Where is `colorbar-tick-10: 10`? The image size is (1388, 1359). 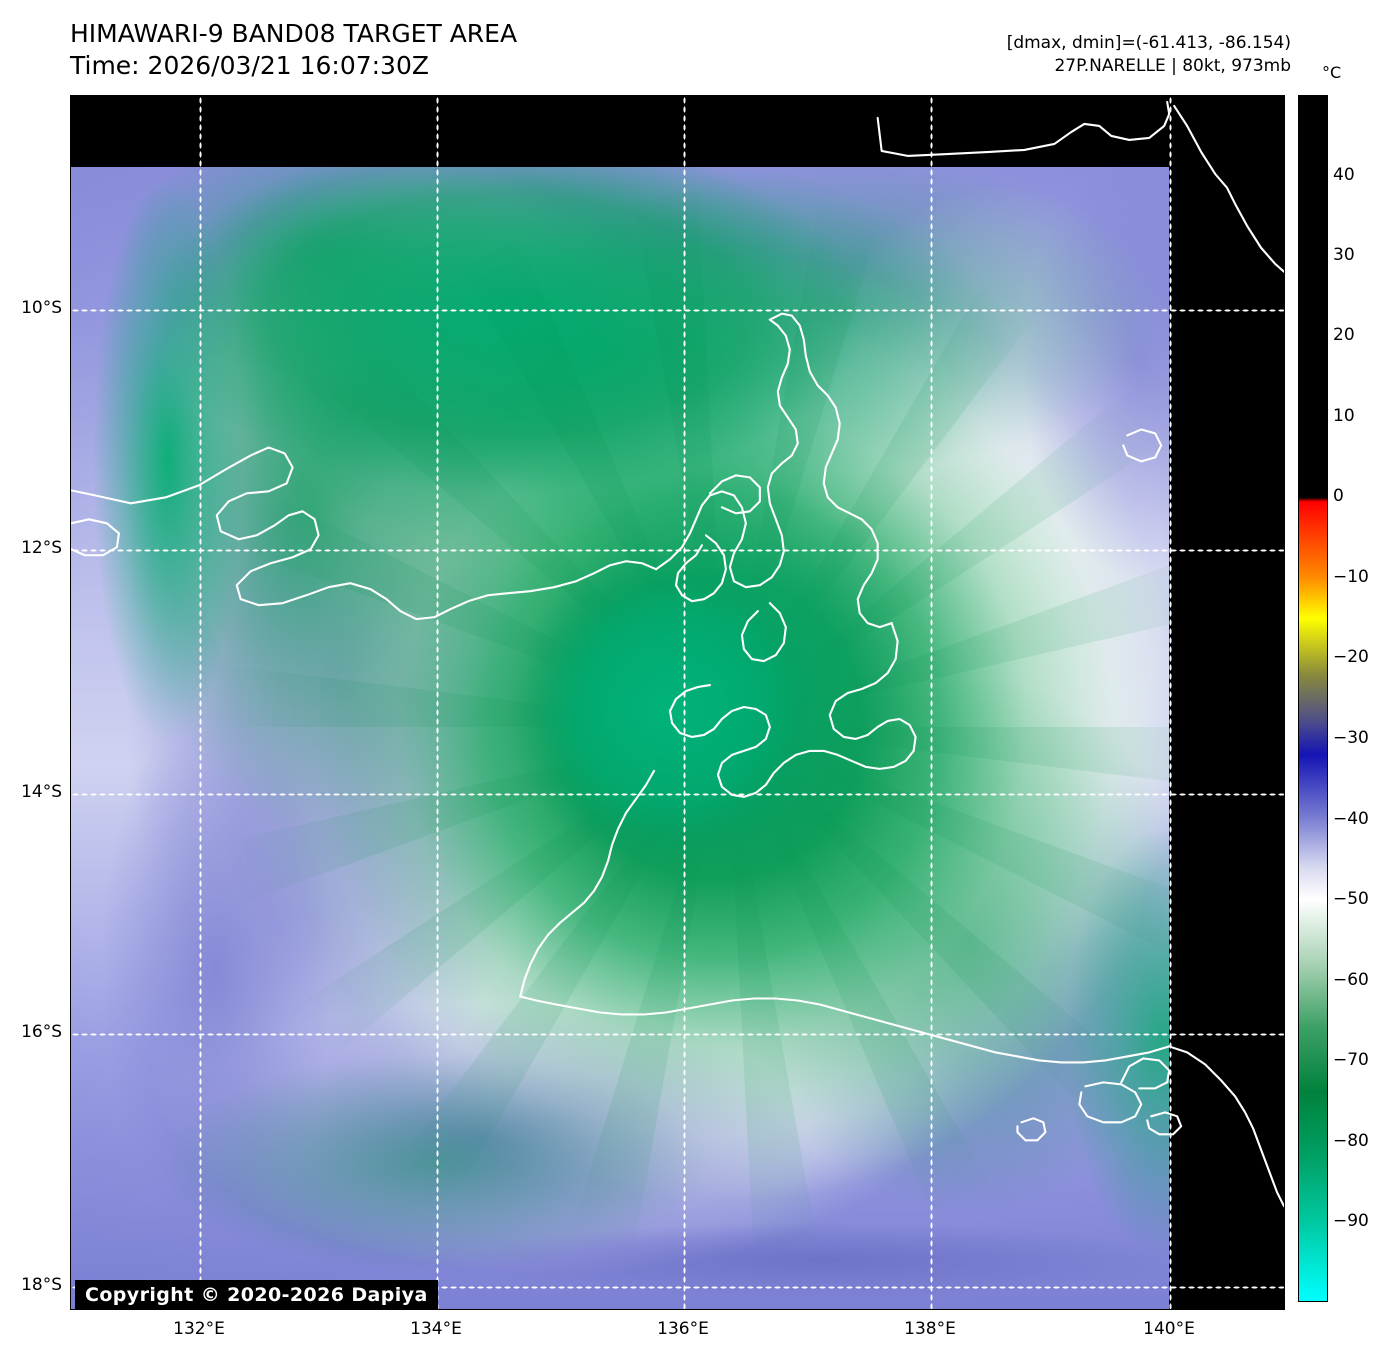
colorbar-tick-10: 10 is located at coordinates (1344, 416).